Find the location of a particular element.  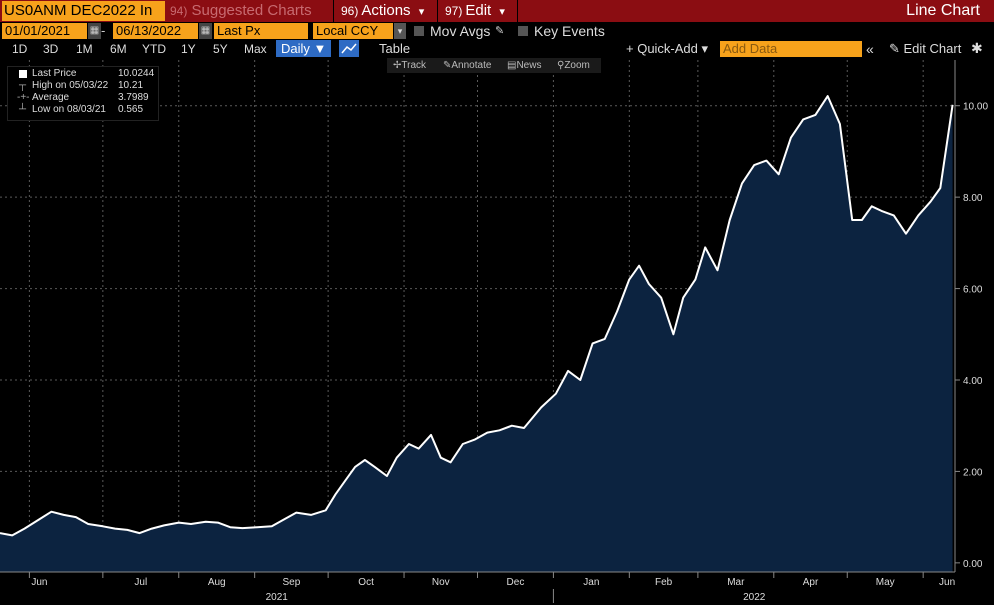

y-tick-label: 6.00 is located at coordinates (973, 290).